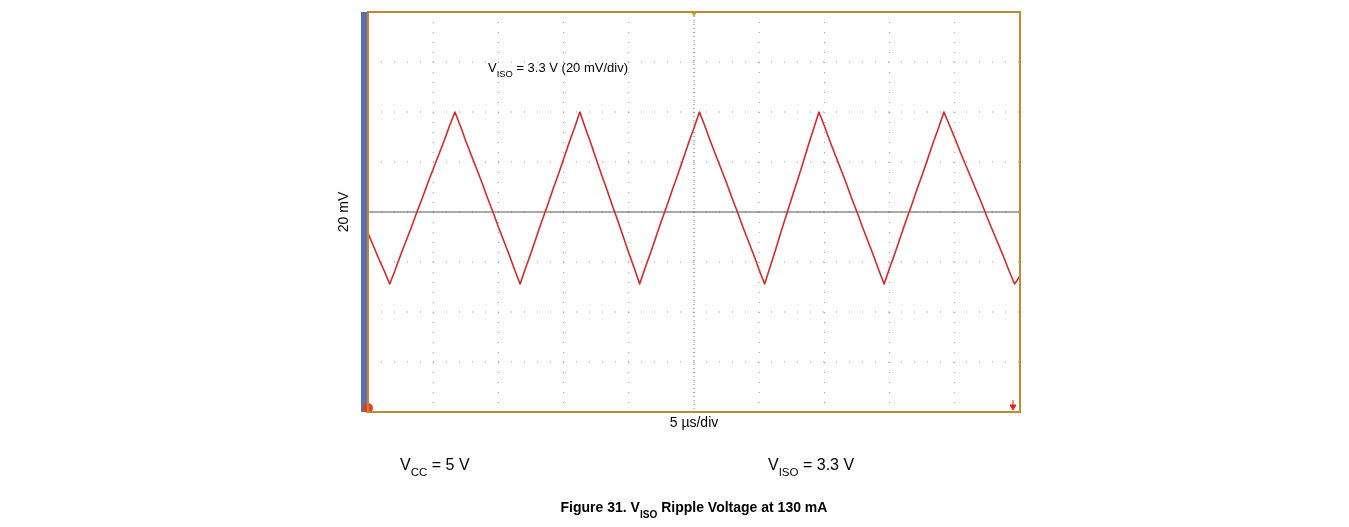 Image resolution: width=1349 pixels, height=527 pixels. Describe the element at coordinates (694, 509) in the screenshot. I see `text: Figure 31. V$_{ISO}$ Ripple Voltage at 130 mA` at that location.